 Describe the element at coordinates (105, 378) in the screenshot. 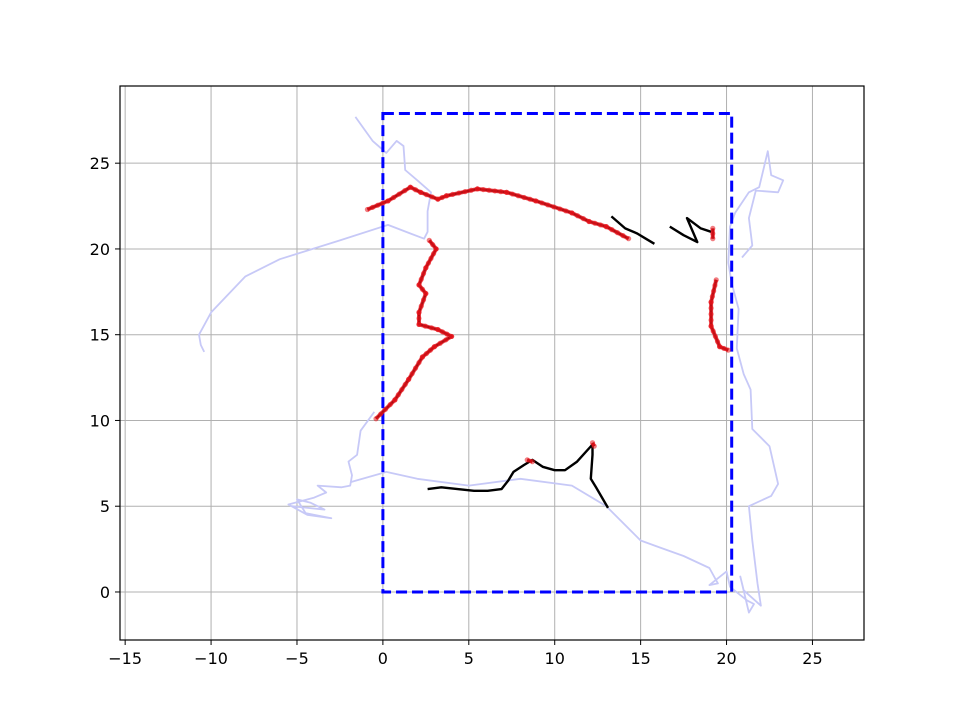

I see `y-axis-ticks: 0 5 10 15 20 25` at that location.